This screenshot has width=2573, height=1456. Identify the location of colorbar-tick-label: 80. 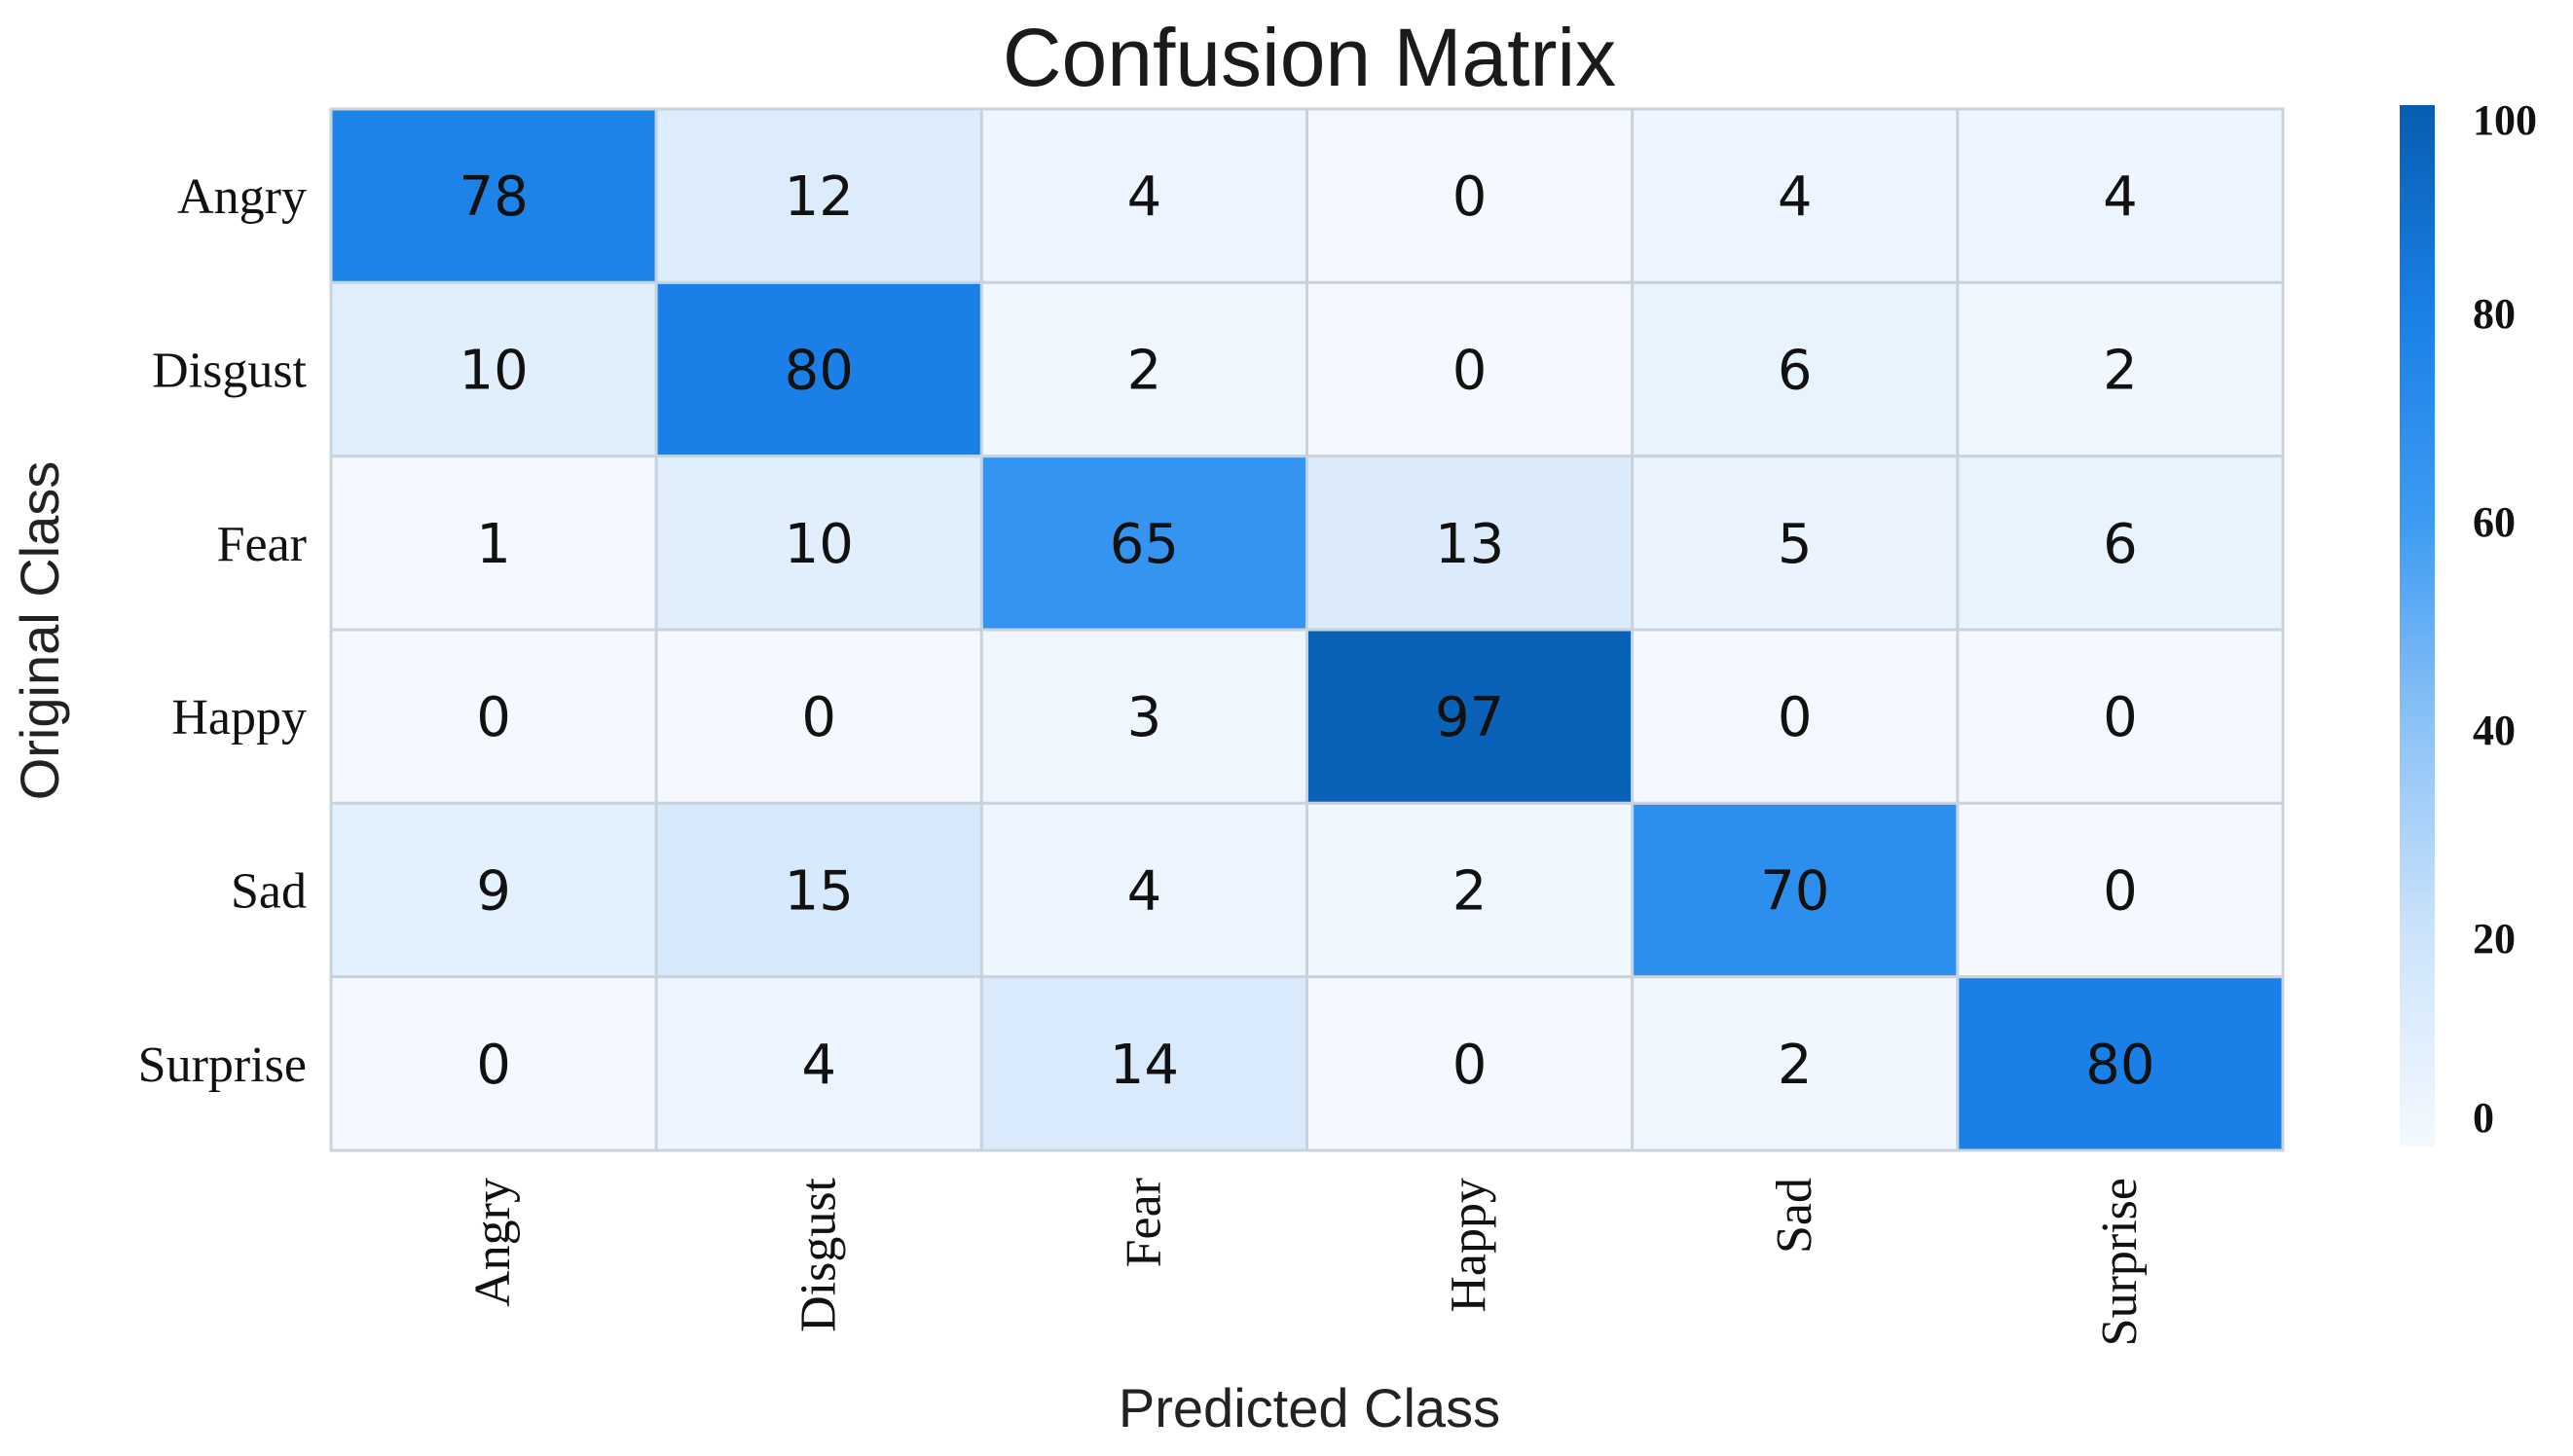
(2494, 314).